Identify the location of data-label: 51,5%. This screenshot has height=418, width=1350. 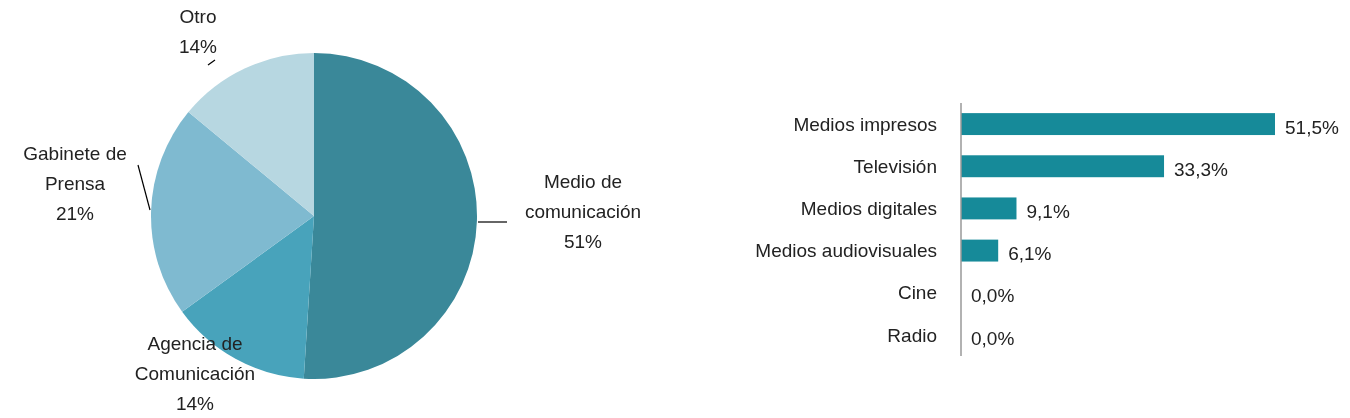
(1312, 127).